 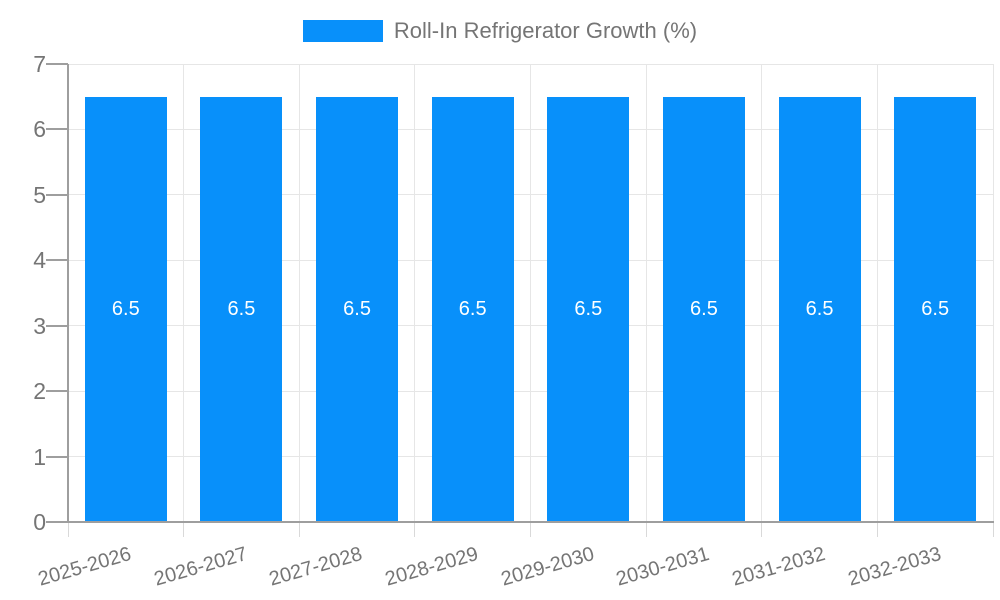 I want to click on legend: Roll-In Refrigerator Growth (%), so click(x=500, y=31).